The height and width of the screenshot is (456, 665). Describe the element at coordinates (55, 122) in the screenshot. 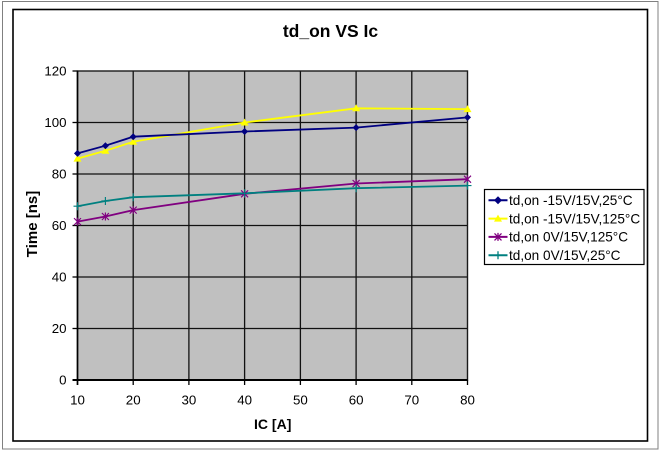

I see `svg-text: 100` at that location.